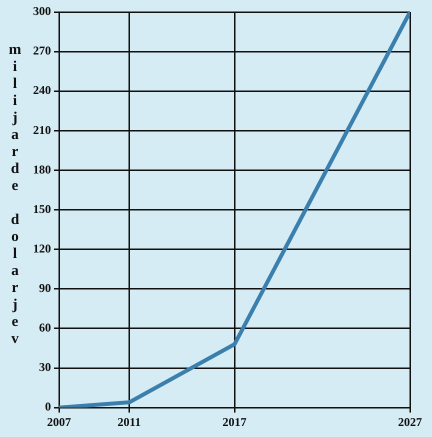 The height and width of the screenshot is (437, 432). What do you see at coordinates (42, 11) in the screenshot?
I see `y-tick-label: 300` at bounding box center [42, 11].